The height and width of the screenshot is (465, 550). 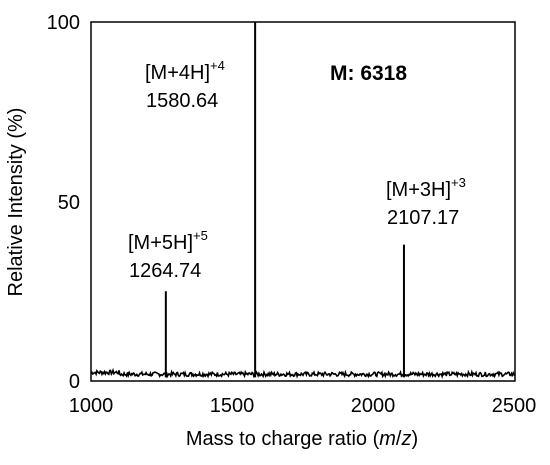 I want to click on y-tick-label: 0, so click(x=74, y=382).